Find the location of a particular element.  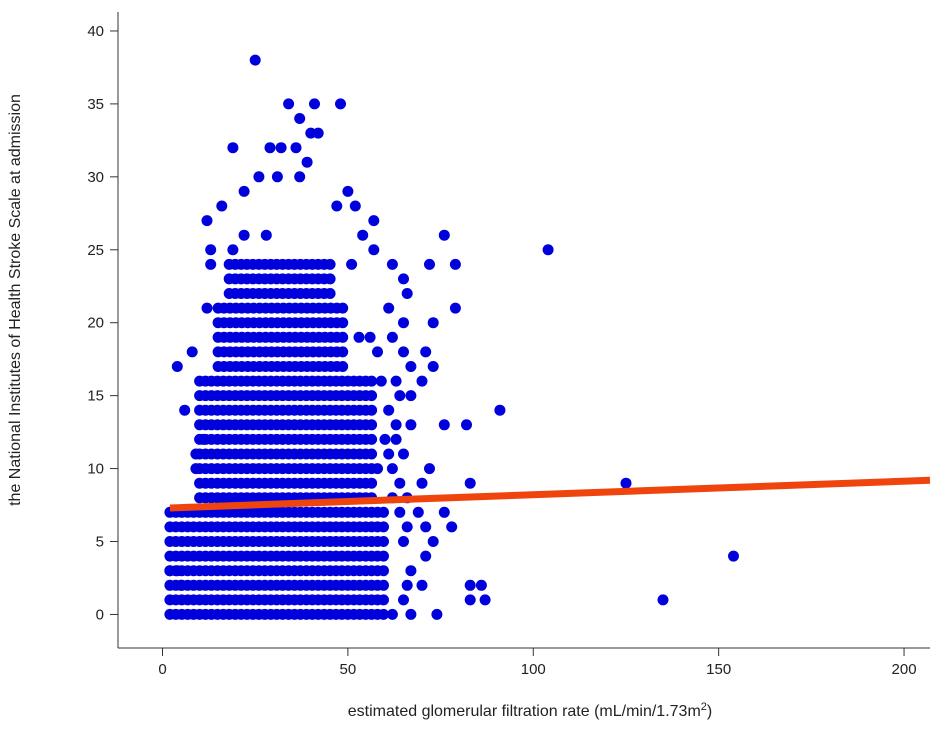

x-tick-label: 0 is located at coordinates (162, 669).